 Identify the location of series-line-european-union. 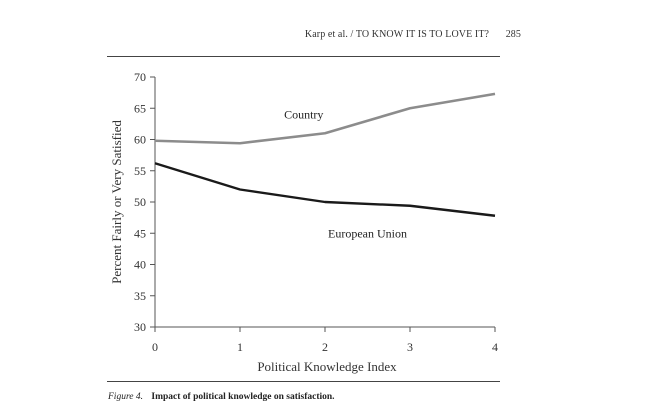
(325, 189).